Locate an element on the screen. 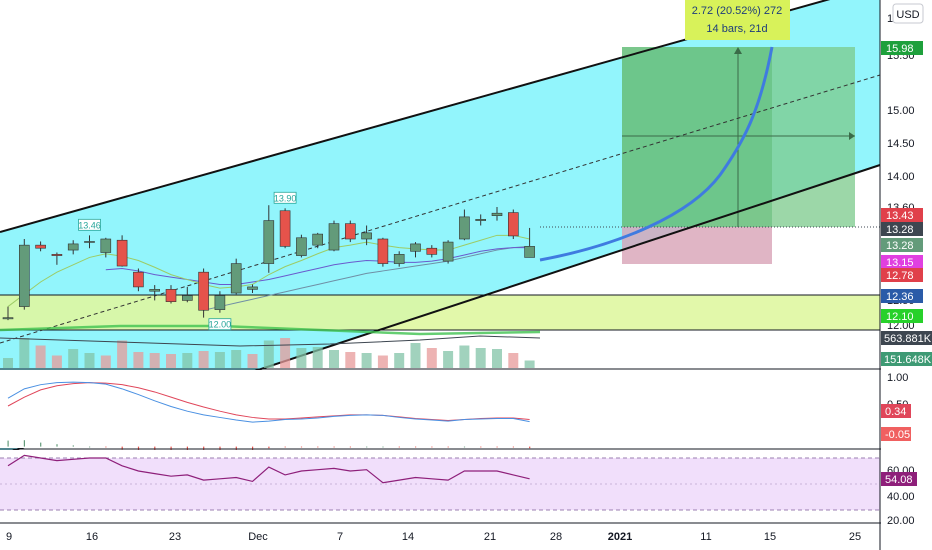 The image size is (932, 550). macd-axis-label: 1.00 is located at coordinates (897, 378).